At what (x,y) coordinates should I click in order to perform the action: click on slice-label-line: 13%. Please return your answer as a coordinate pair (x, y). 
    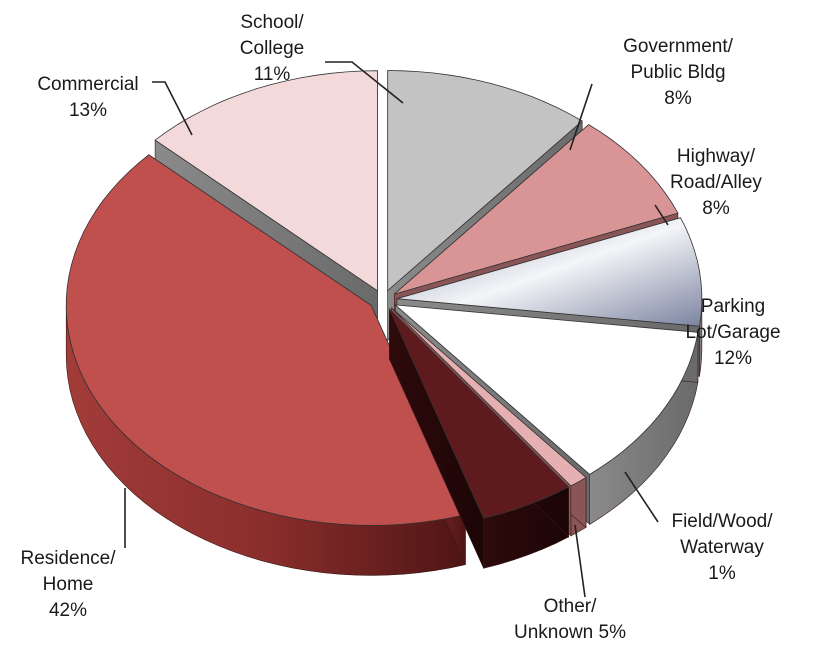
    Looking at the image, I should click on (88, 110).